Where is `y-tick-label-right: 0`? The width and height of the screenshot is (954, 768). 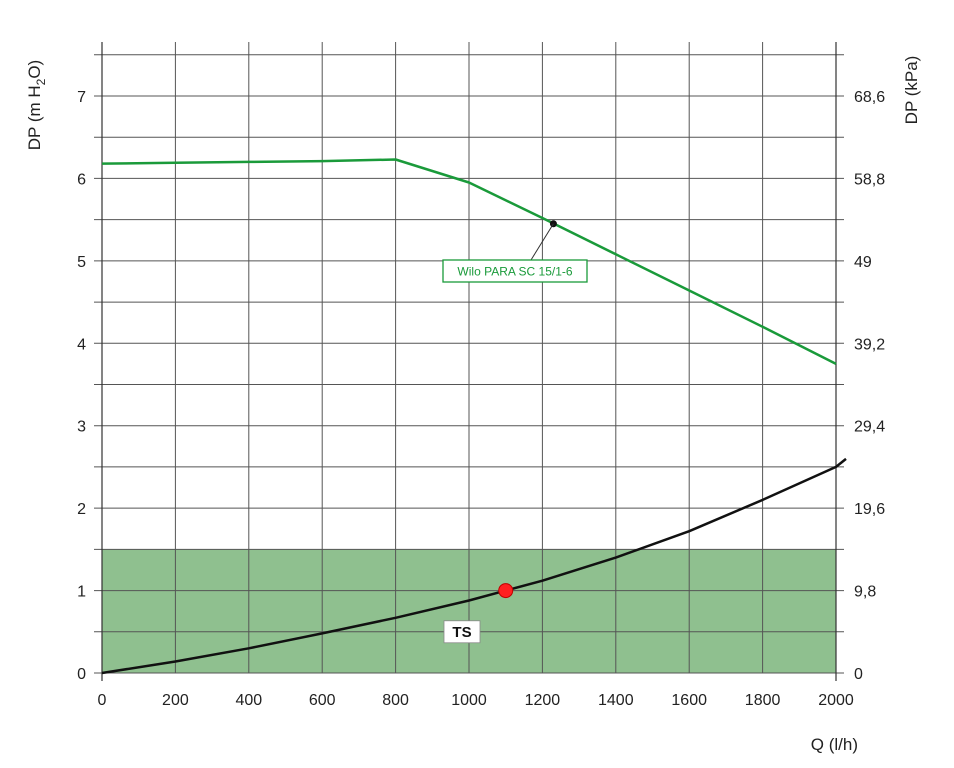 y-tick-label-right: 0 is located at coordinates (858, 674).